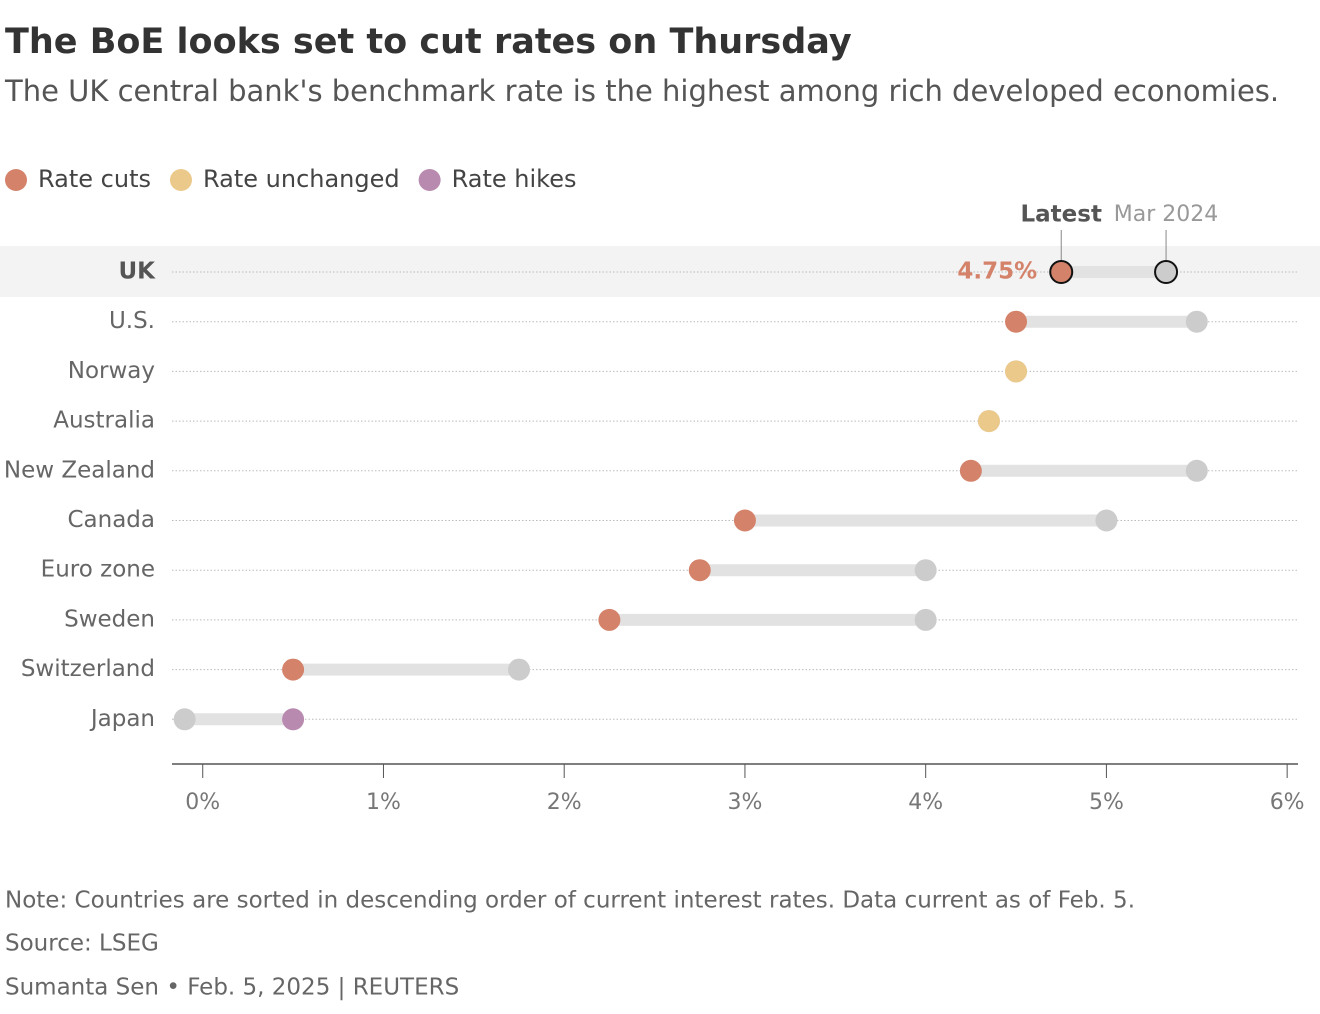  Describe the element at coordinates (202, 802) in the screenshot. I see `x-tick-label: 0%` at that location.